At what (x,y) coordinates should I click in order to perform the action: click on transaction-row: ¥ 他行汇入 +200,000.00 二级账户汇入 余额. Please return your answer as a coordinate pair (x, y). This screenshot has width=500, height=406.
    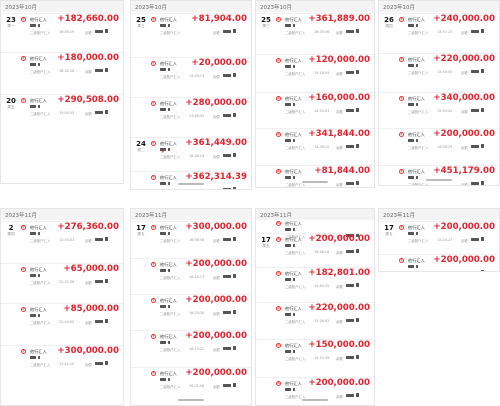
    Looking at the image, I should click on (315, 391).